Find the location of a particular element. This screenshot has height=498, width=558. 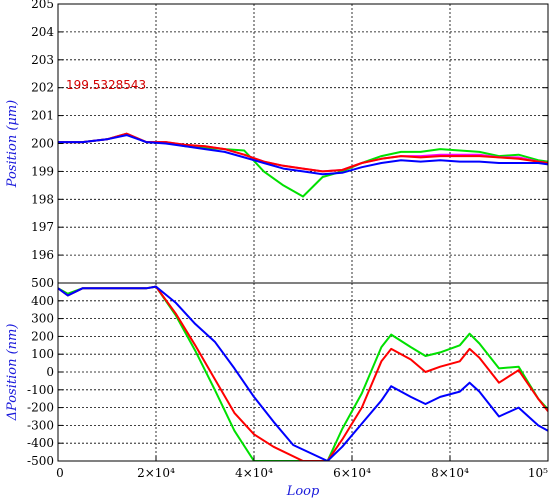

x-tick-label: 2×10⁴ is located at coordinates (156, 473).